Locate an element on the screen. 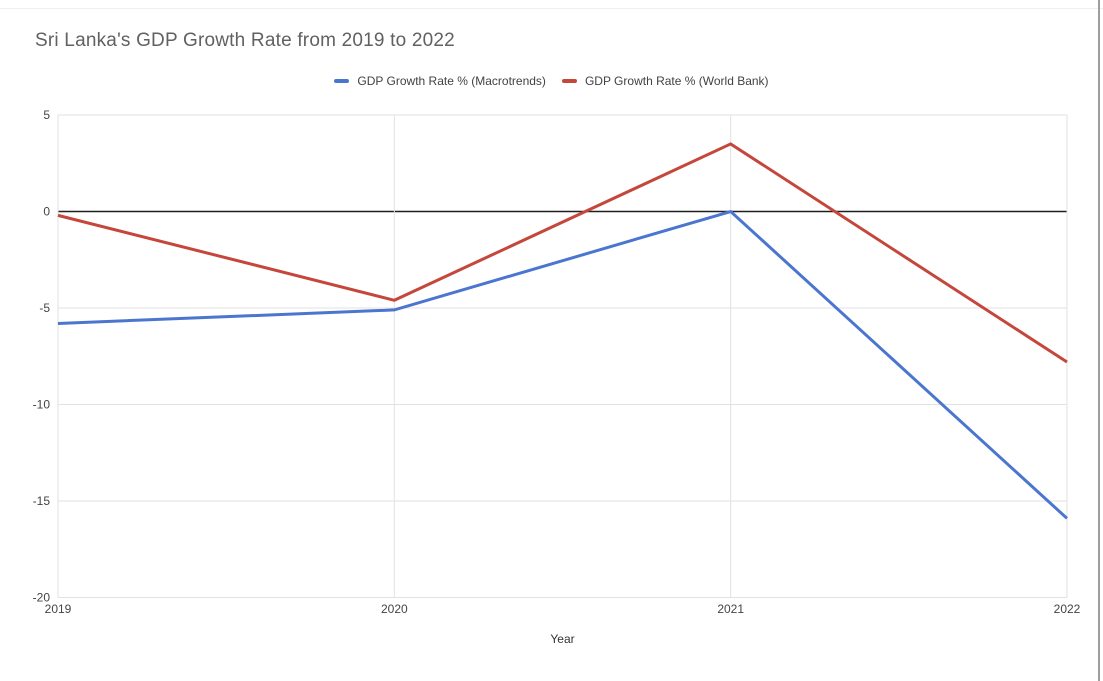 The height and width of the screenshot is (681, 1103). y-tick-label: -20 is located at coordinates (42, 598).